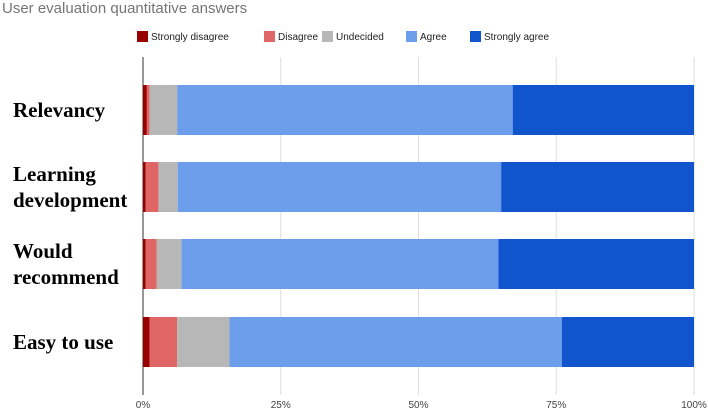 Image resolution: width=708 pixels, height=411 pixels. Describe the element at coordinates (694, 405) in the screenshot. I see `x-tick-label: 100%` at that location.